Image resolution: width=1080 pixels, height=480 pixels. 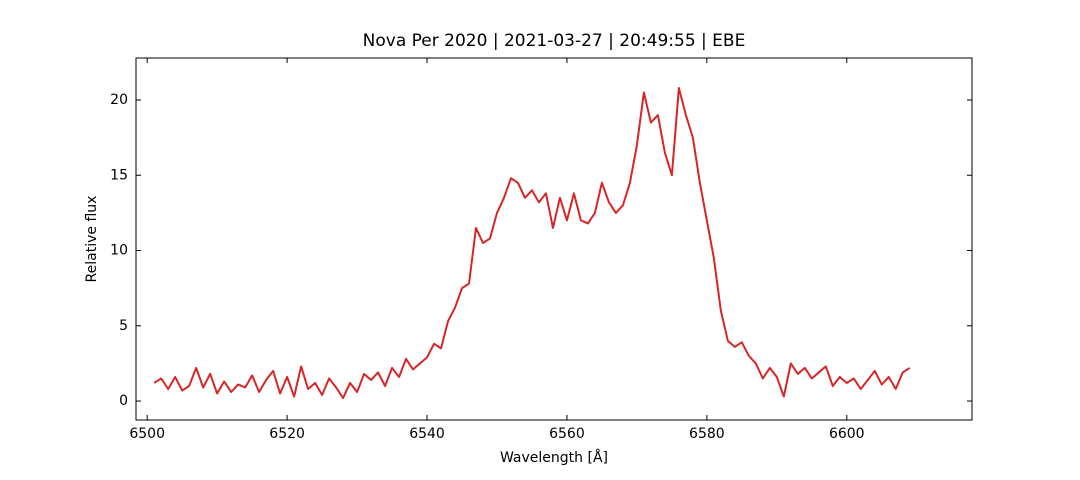 What do you see at coordinates (92, 239) in the screenshot?
I see `y-axis-label: Relative flux` at bounding box center [92, 239].